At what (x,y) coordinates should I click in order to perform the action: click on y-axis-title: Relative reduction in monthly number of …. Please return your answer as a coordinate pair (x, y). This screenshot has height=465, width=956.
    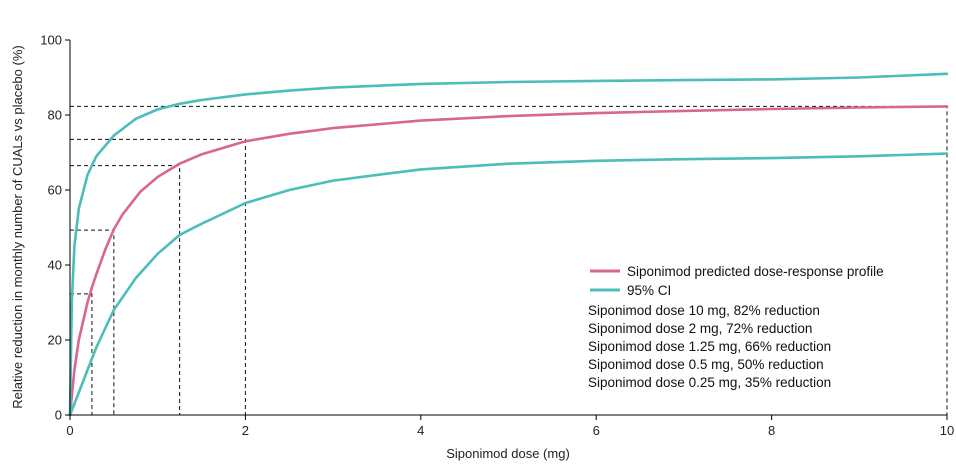
    Looking at the image, I should click on (17, 226).